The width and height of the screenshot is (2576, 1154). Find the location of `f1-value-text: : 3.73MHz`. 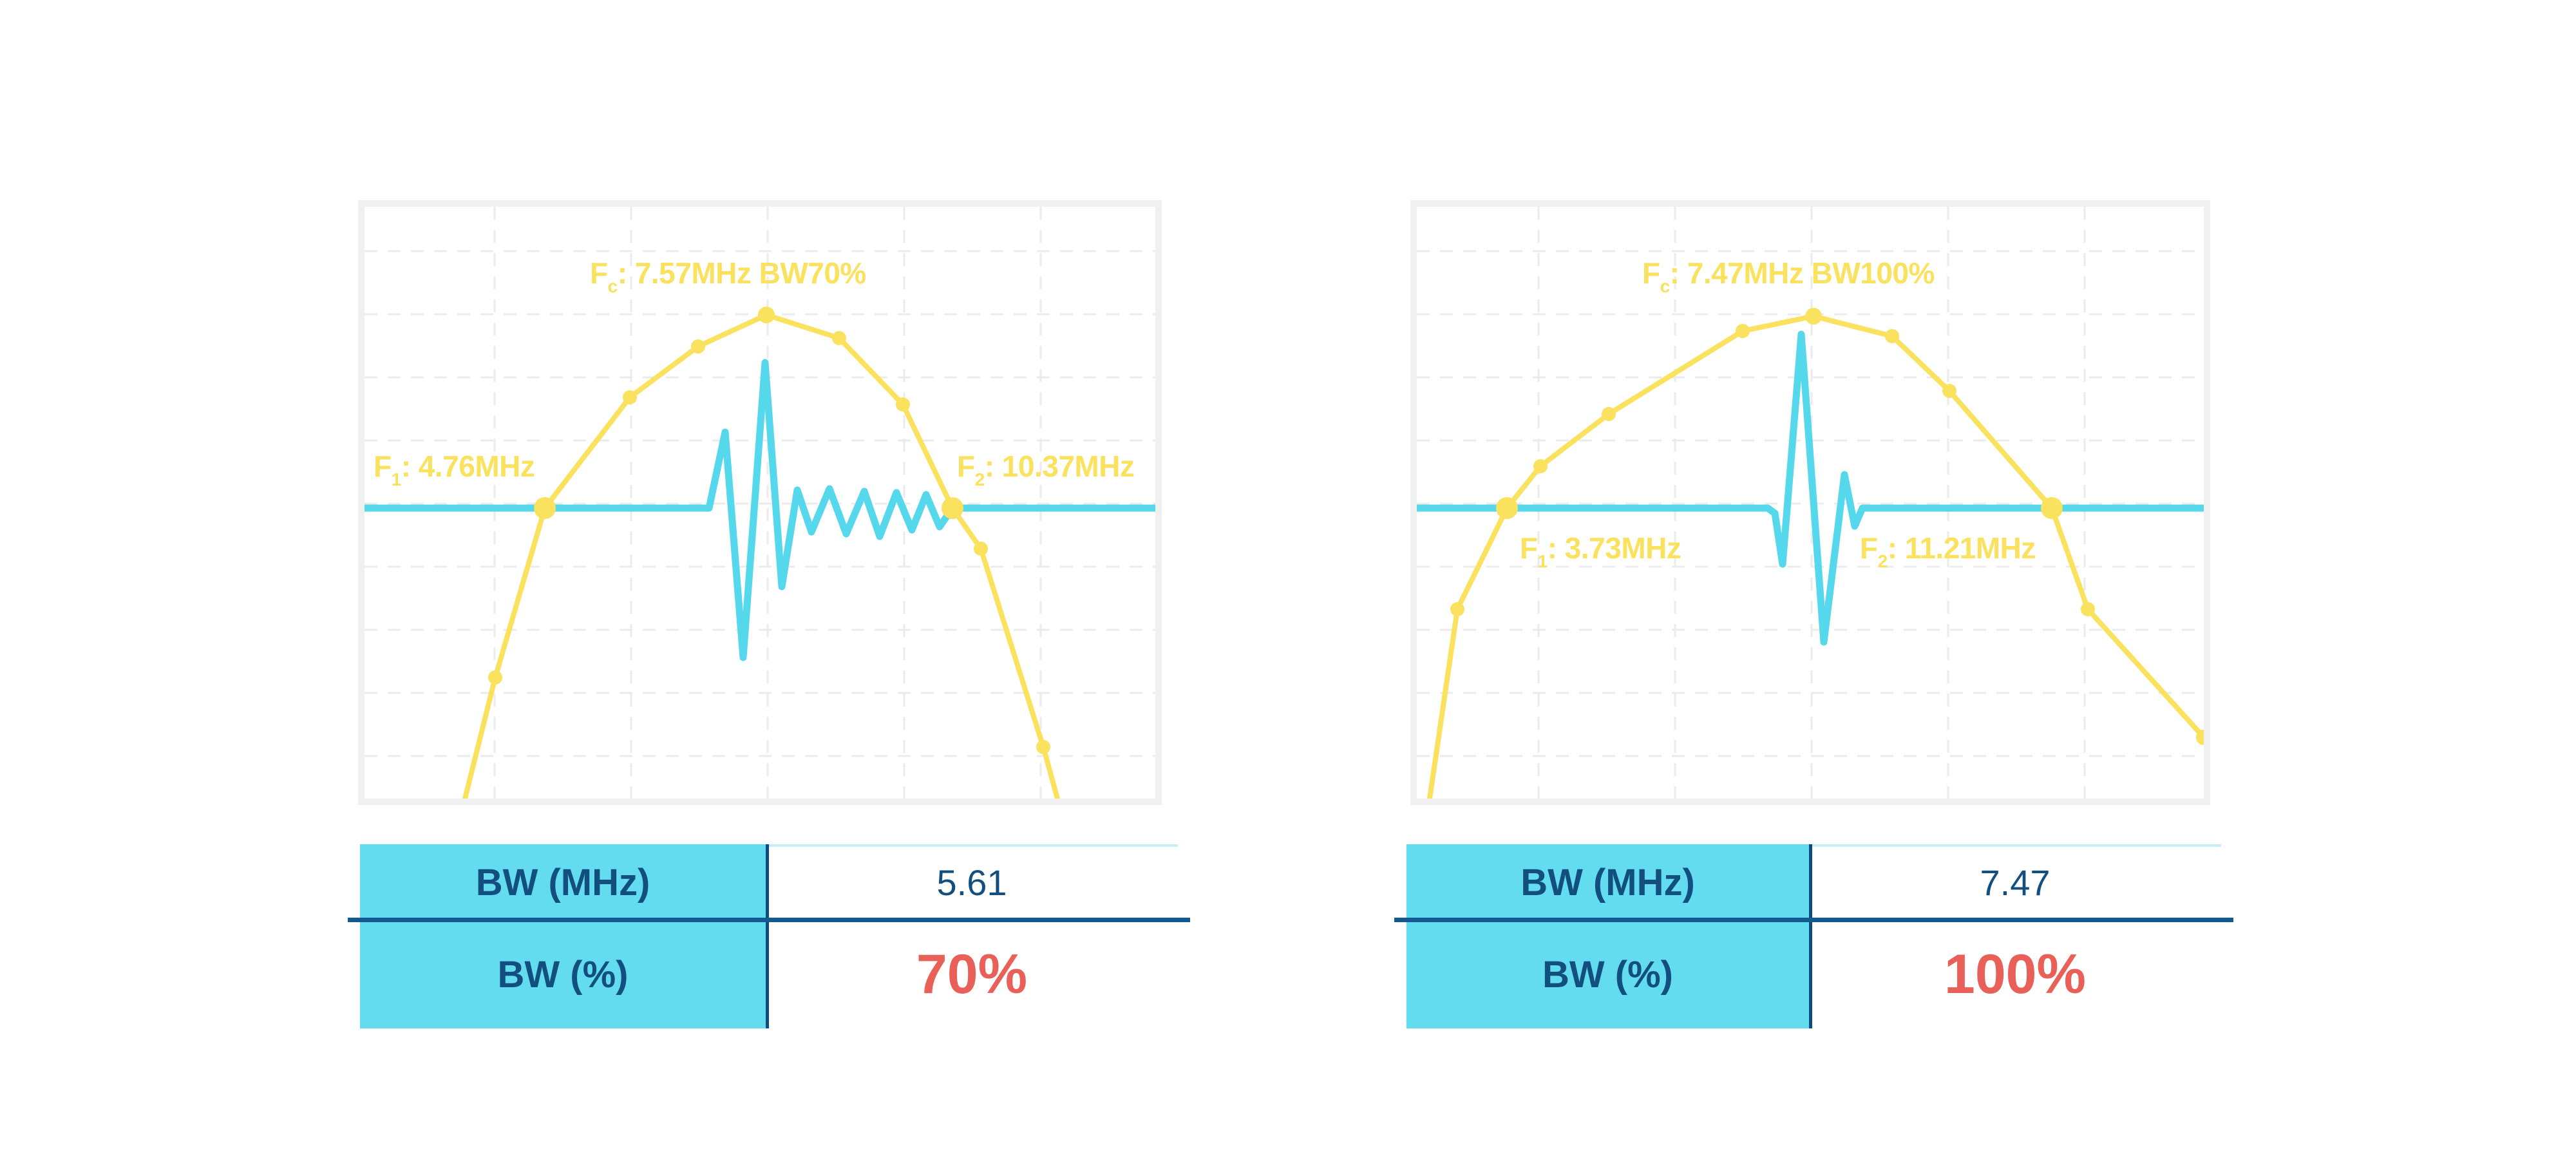

f1-value-text: : 3.73MHz is located at coordinates (1614, 548).